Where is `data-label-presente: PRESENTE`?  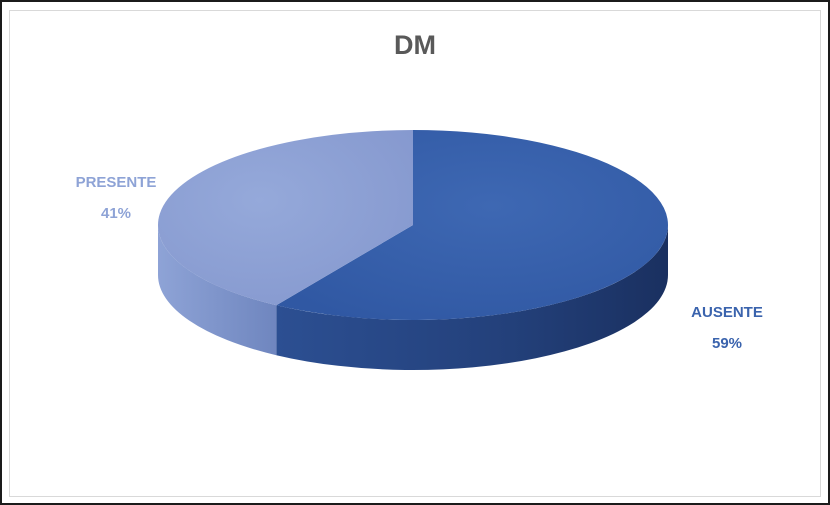 data-label-presente: PRESENTE is located at coordinates (116, 182).